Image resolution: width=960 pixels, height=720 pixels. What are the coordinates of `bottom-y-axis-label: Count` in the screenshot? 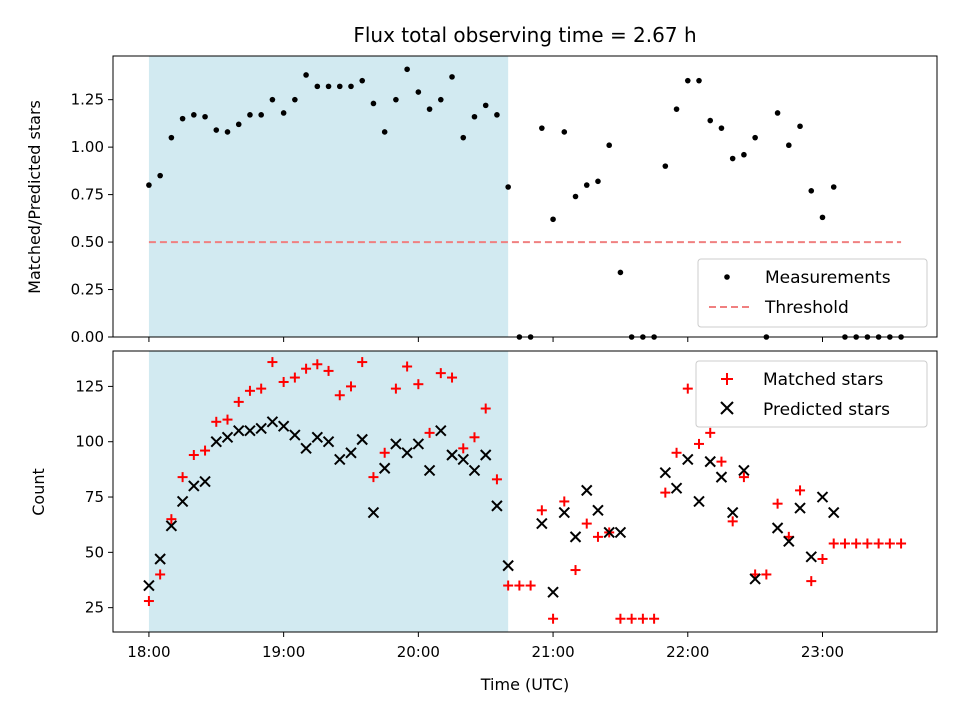 It's located at (38, 492).